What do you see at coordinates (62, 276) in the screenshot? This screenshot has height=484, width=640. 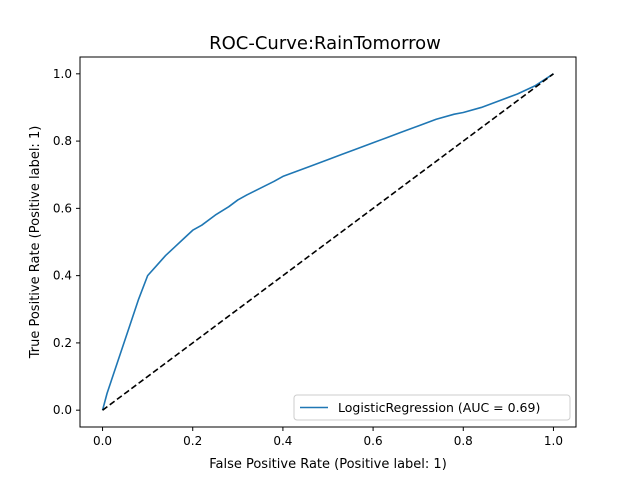 I see `y-tick-label: 0.4` at bounding box center [62, 276].